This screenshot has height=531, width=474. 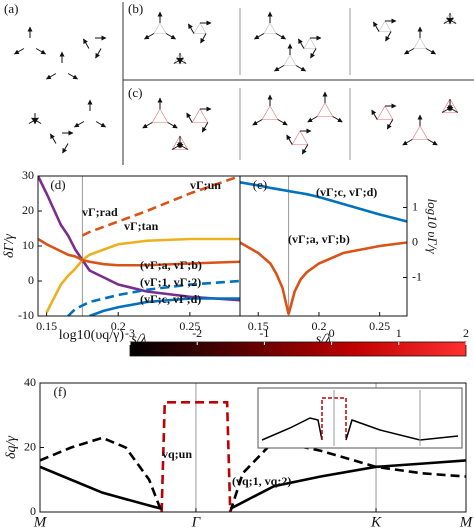 What do you see at coordinates (141, 226) in the screenshot?
I see `series-label: vΓ;tan` at bounding box center [141, 226].